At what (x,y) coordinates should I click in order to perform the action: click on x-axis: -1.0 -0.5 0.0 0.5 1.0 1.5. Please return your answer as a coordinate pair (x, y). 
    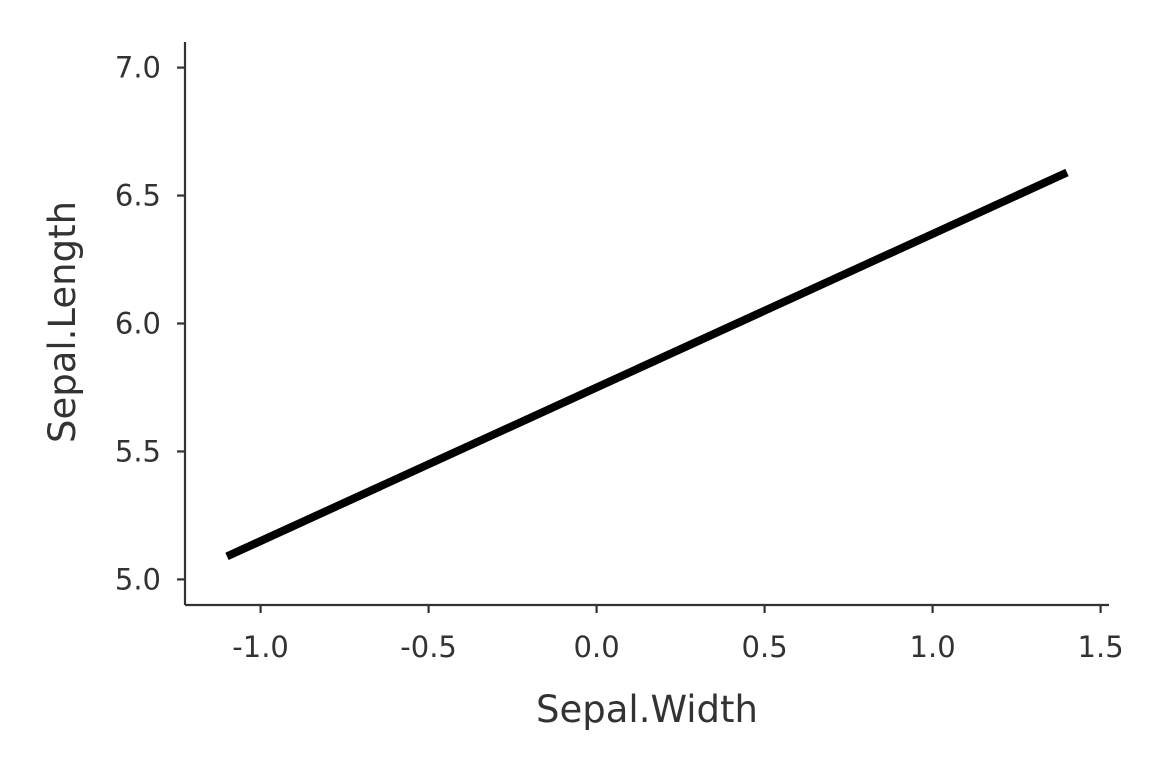
    Looking at the image, I should click on (654, 633).